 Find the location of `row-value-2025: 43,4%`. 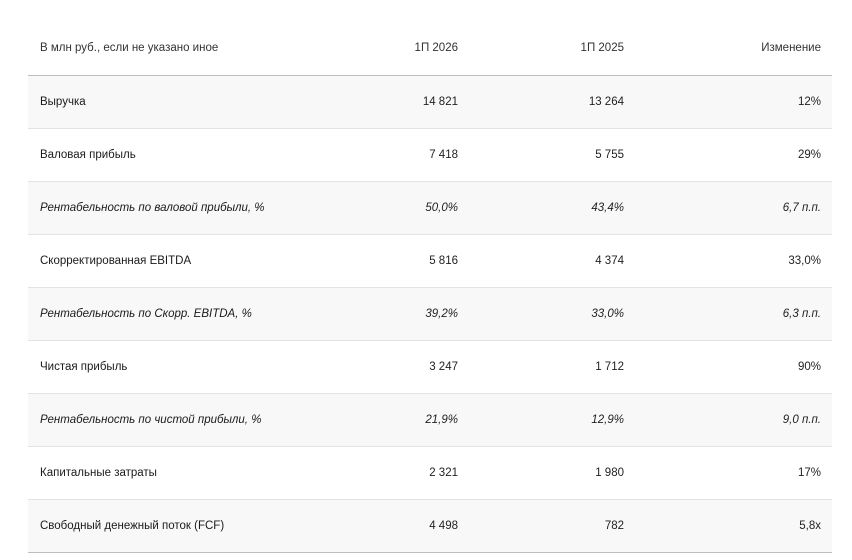

row-value-2025: 43,4% is located at coordinates (541, 208).